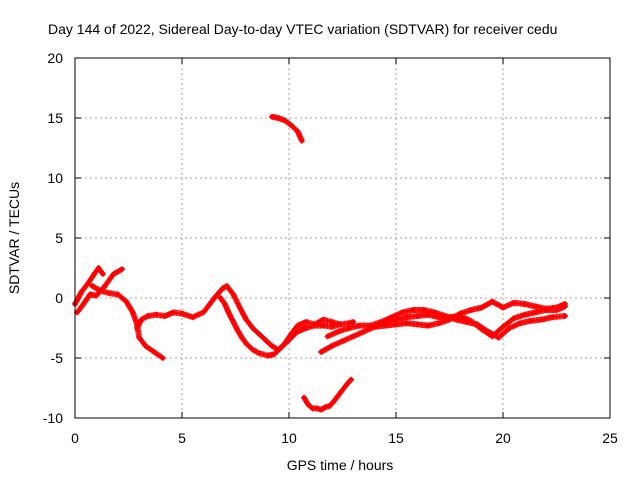 The width and height of the screenshot is (640, 480). What do you see at coordinates (55, 178) in the screenshot?
I see `y-tick-label: 10` at bounding box center [55, 178].